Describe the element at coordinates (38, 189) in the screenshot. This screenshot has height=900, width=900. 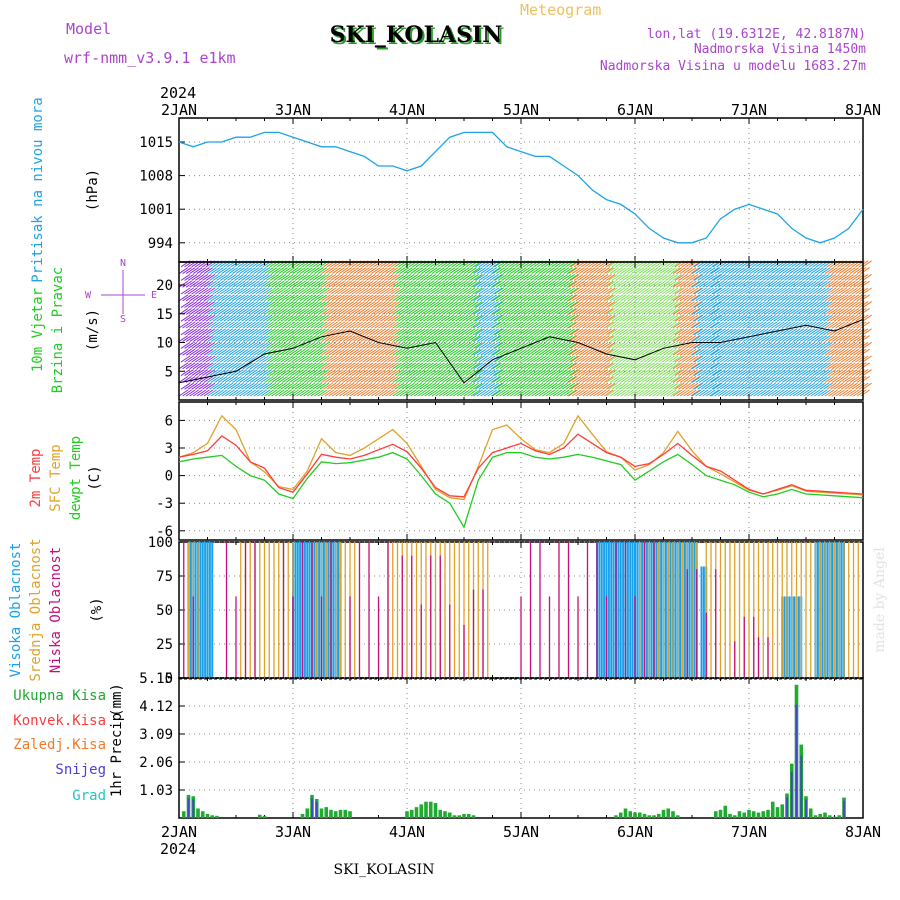
I see `pressure-ylabel: Pritisak na nivou mora` at that location.